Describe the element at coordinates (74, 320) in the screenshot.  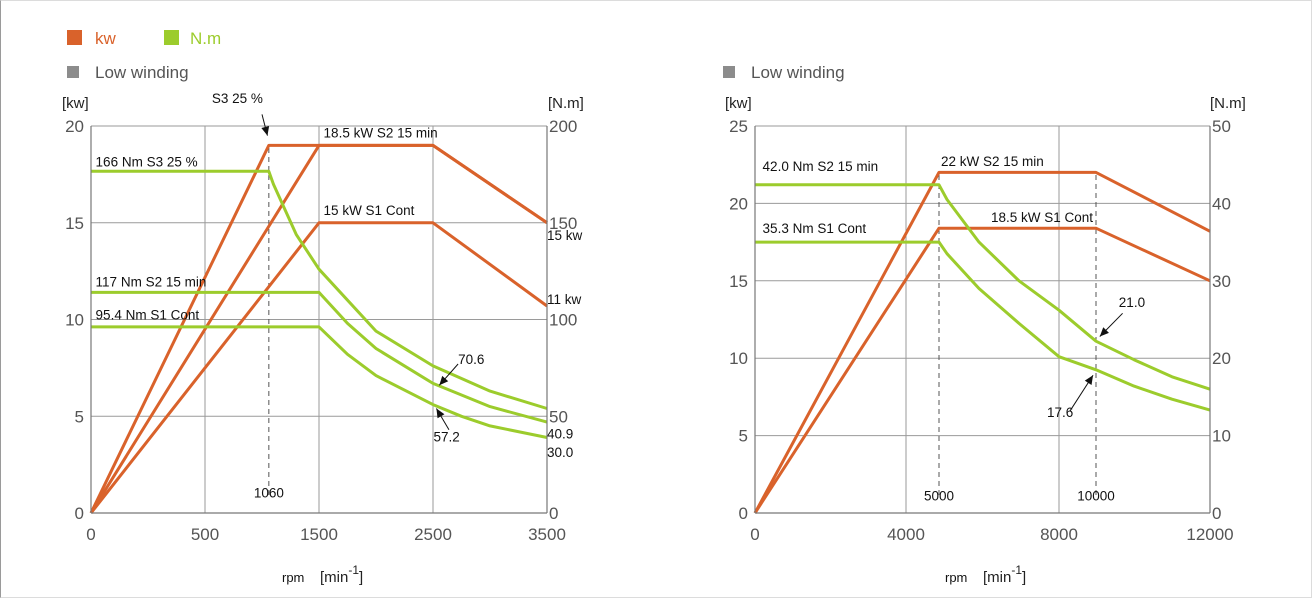
I see `chart1-y-left-tick: 10` at that location.